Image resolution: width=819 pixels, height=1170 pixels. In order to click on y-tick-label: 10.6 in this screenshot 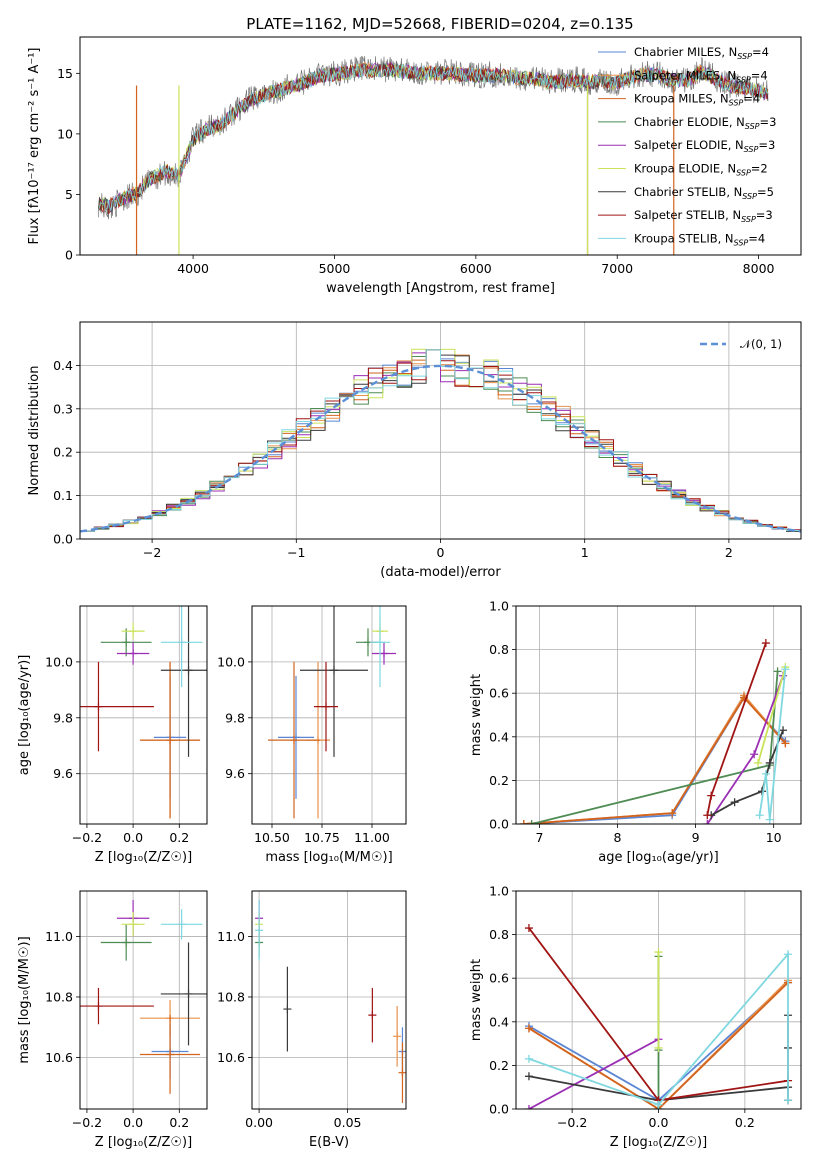, I will do `click(231, 1057)`.